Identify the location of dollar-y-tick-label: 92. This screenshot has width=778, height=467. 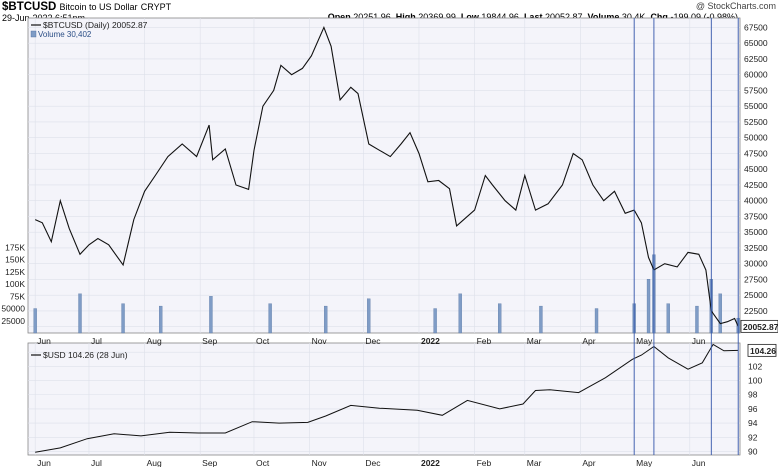
(753, 437).